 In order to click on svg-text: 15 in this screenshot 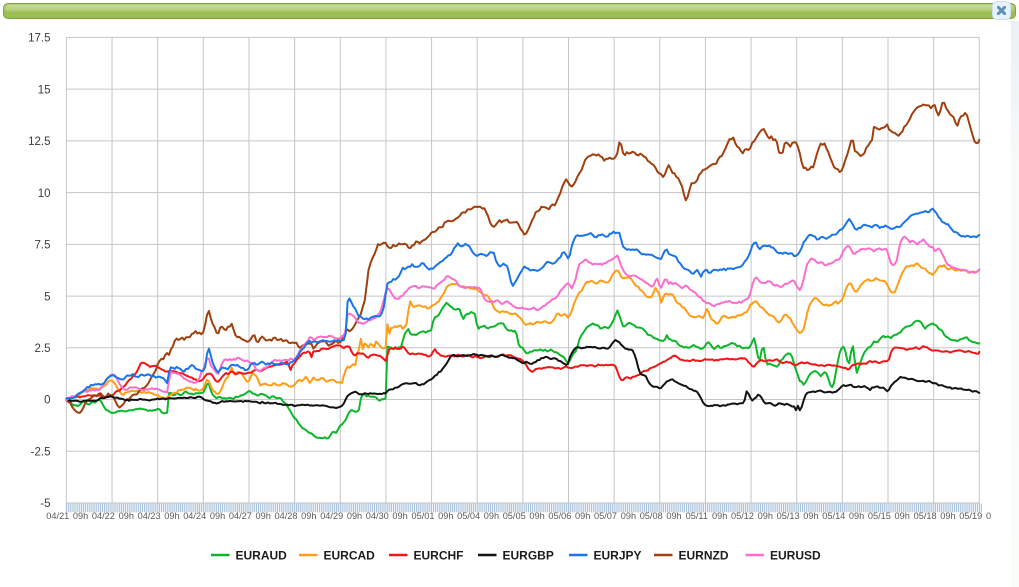, I will do `click(44, 90)`.